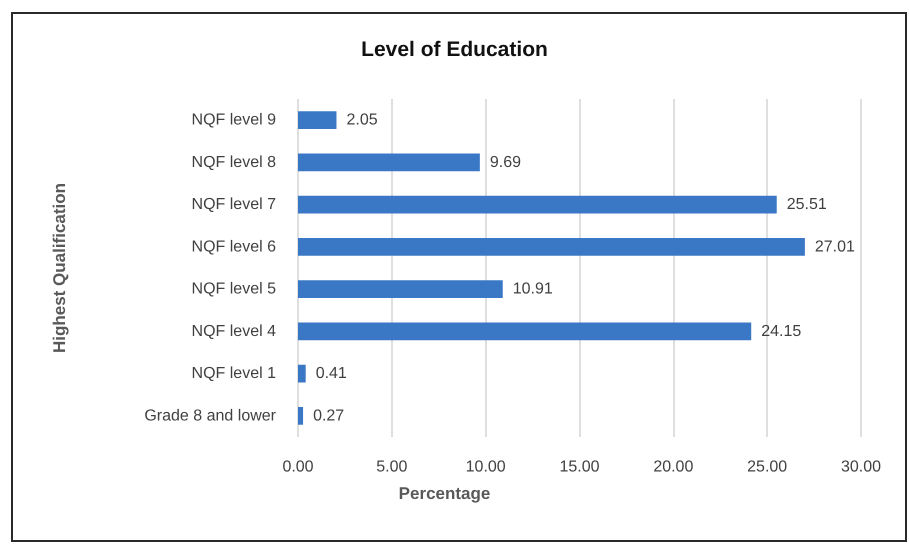  What do you see at coordinates (486, 467) in the screenshot?
I see `x-tick-label: 10.00` at bounding box center [486, 467].